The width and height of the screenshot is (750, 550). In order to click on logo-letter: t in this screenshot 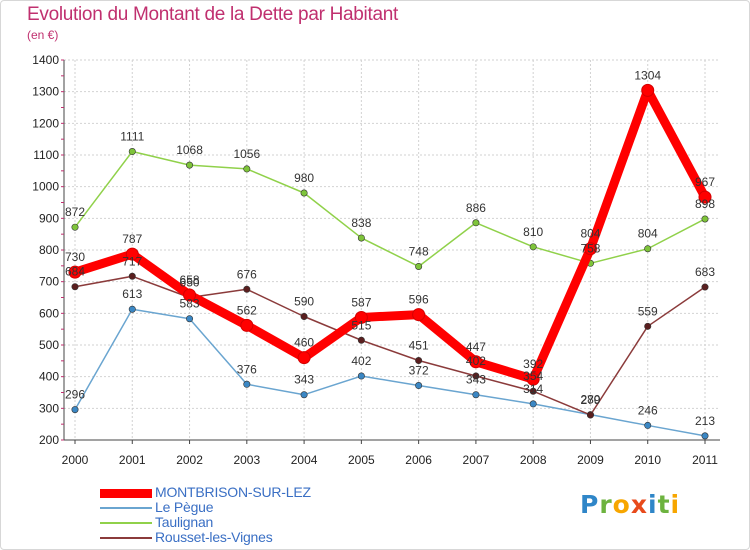, I will do `click(664, 504)`.